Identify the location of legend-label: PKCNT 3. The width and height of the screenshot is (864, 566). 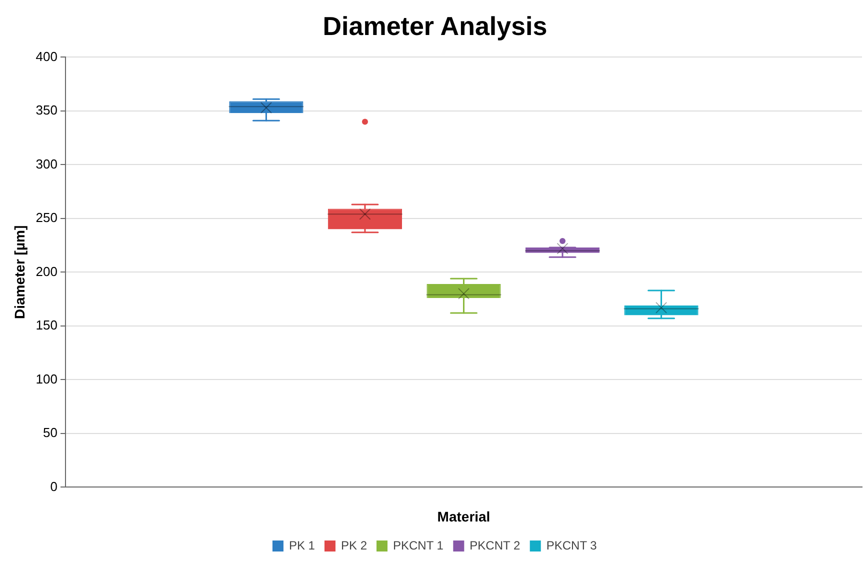
(572, 545).